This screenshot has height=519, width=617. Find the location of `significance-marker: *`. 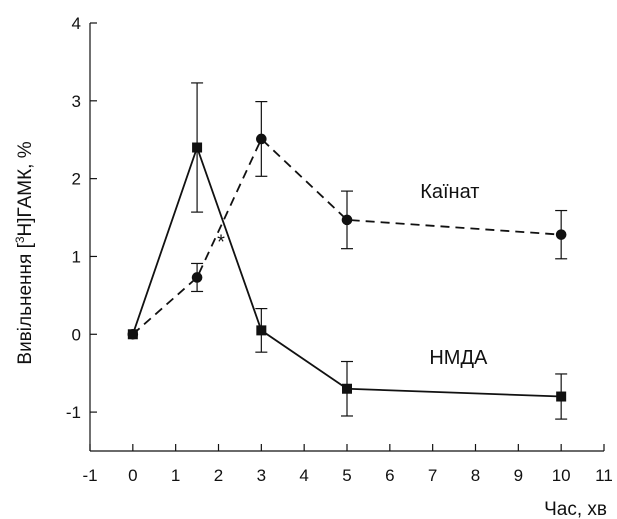

significance-marker: * is located at coordinates (221, 243).